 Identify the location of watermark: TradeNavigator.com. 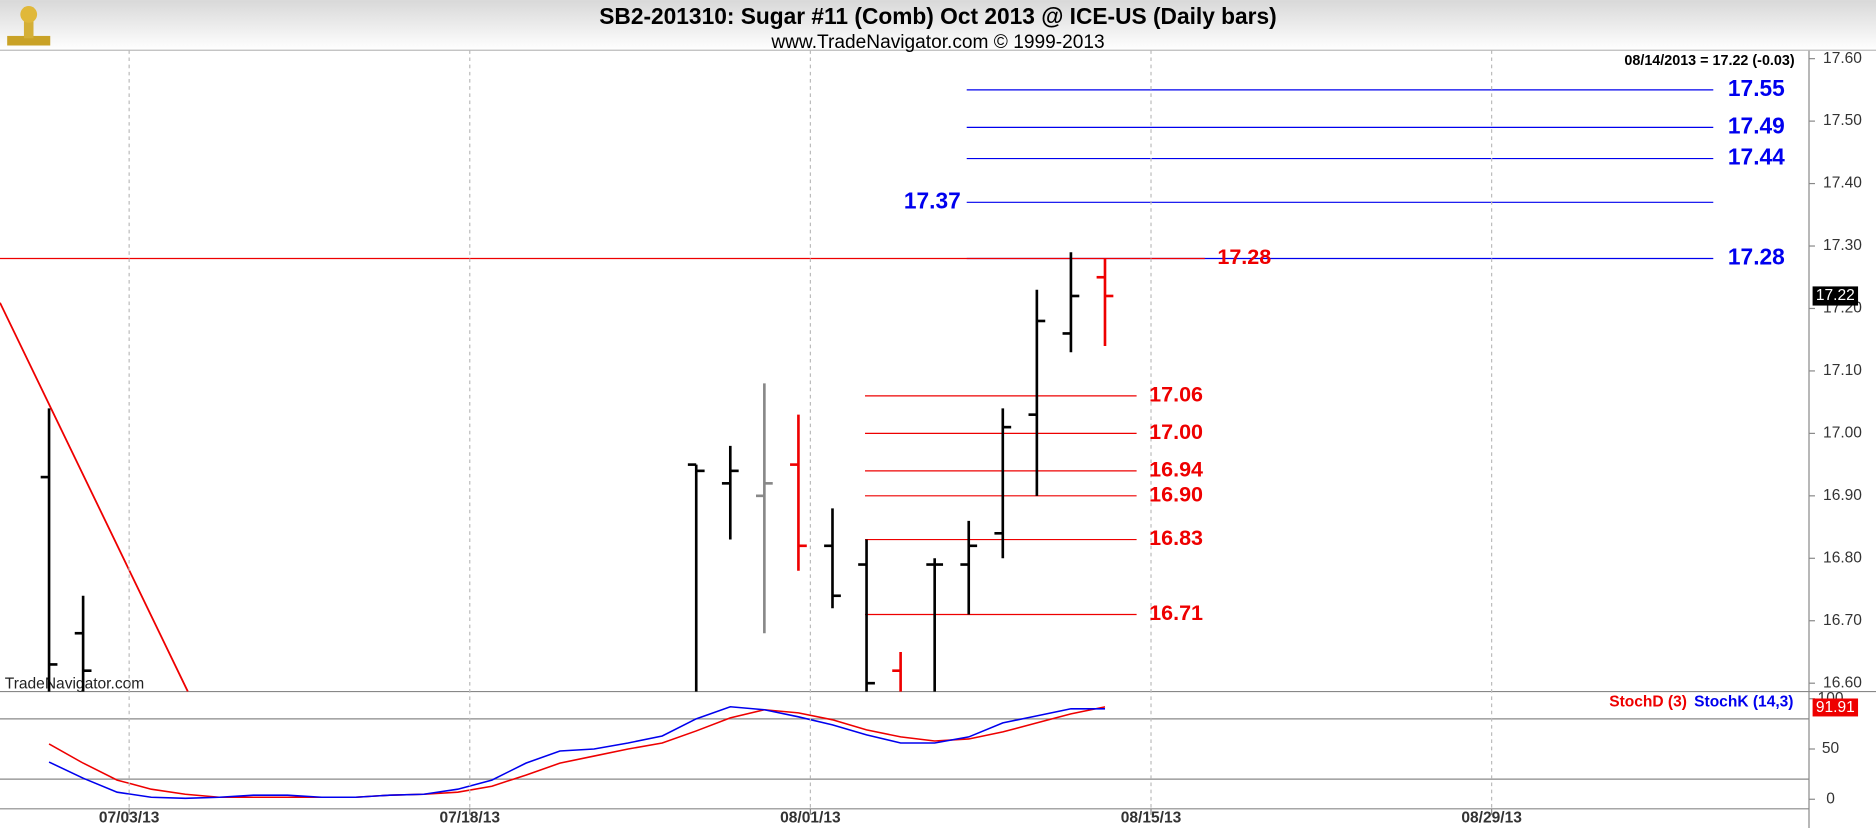
(74, 684).